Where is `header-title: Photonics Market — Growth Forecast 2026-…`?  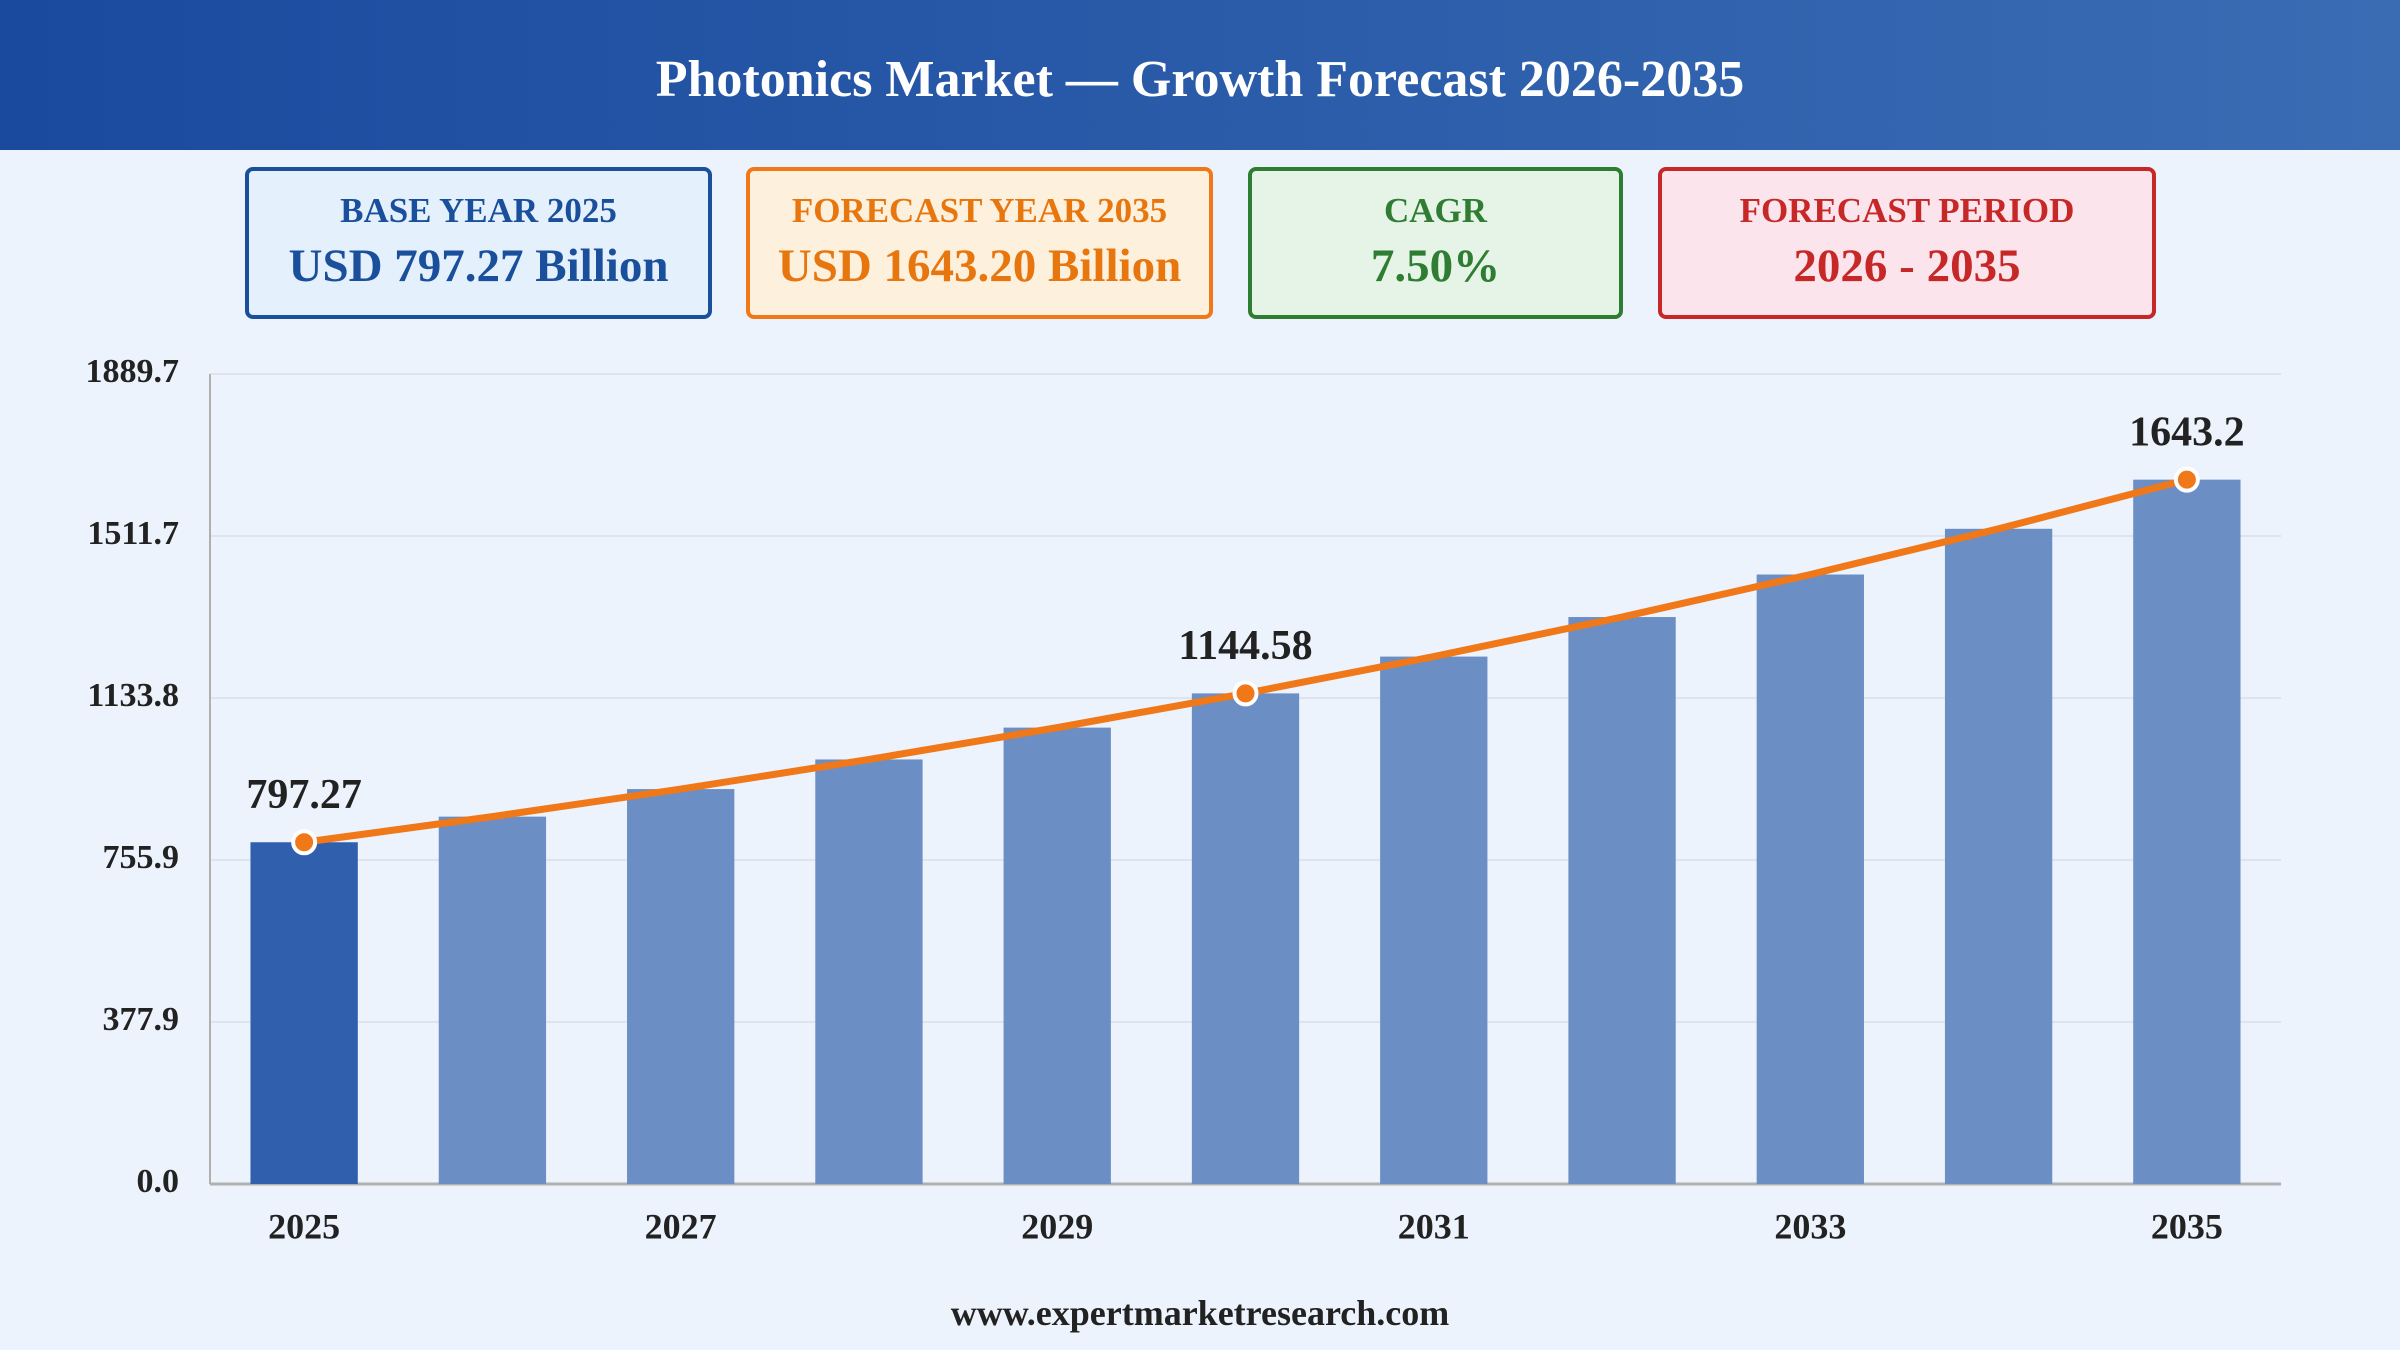 header-title: Photonics Market — Growth Forecast 2026-… is located at coordinates (1200, 75).